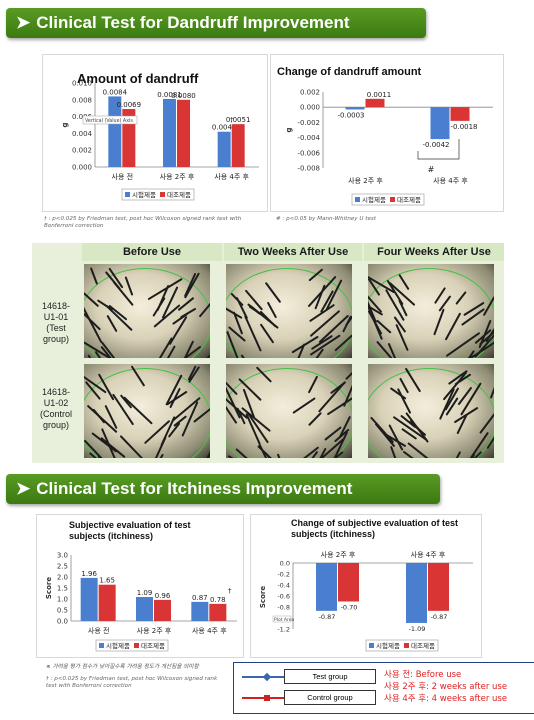 This screenshot has width=534, height=720. Describe the element at coordinates (293, 252) in the screenshot. I see `column-header-two-weeks: Two Weeks After Use` at that location.